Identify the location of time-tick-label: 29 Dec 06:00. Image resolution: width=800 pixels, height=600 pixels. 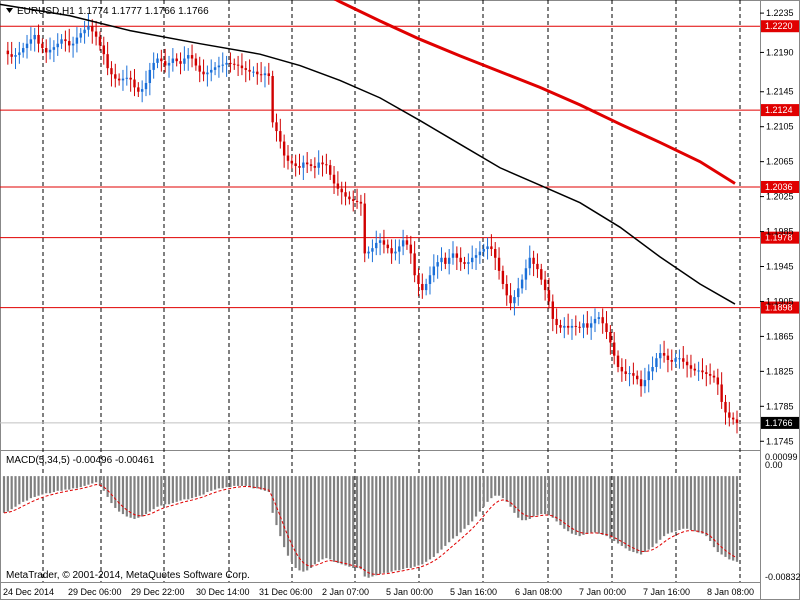
(95, 592).